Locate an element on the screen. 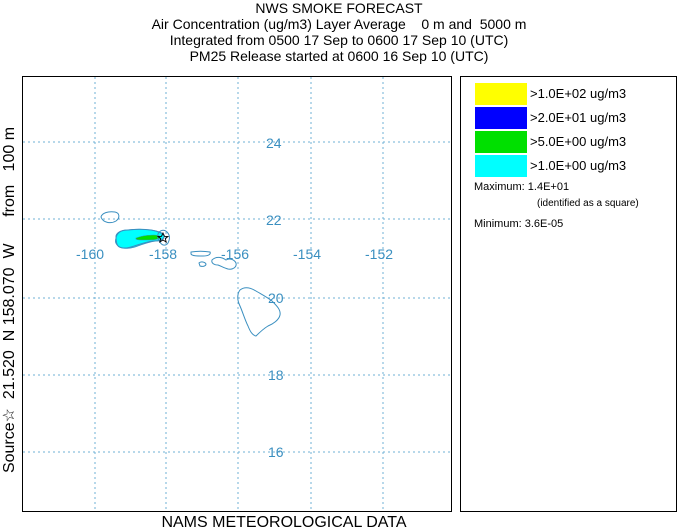 The image size is (678, 532). legend-item: >1.0E+02 ug/m3 is located at coordinates (575, 95).